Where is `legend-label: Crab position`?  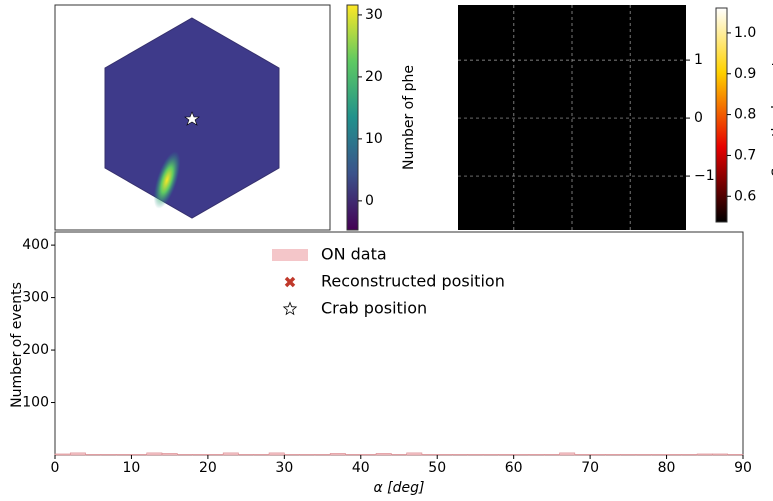 legend-label: Crab position is located at coordinates (374, 308).